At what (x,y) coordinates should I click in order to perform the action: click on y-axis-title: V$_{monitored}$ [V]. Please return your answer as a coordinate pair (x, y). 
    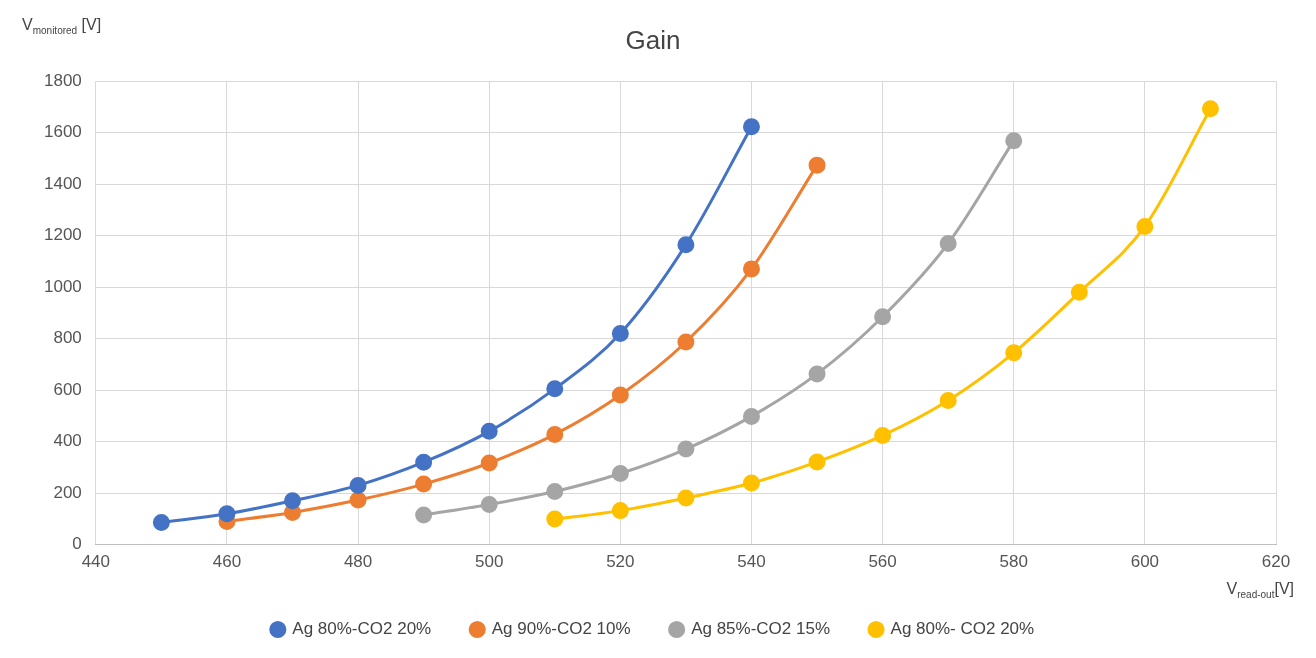
    Looking at the image, I should click on (62, 26).